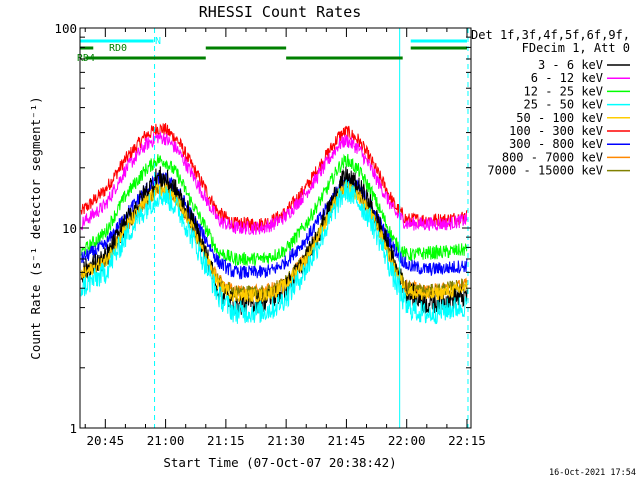  What do you see at coordinates (286, 440) in the screenshot?
I see `x-tick-label: 21:30` at bounding box center [286, 440].